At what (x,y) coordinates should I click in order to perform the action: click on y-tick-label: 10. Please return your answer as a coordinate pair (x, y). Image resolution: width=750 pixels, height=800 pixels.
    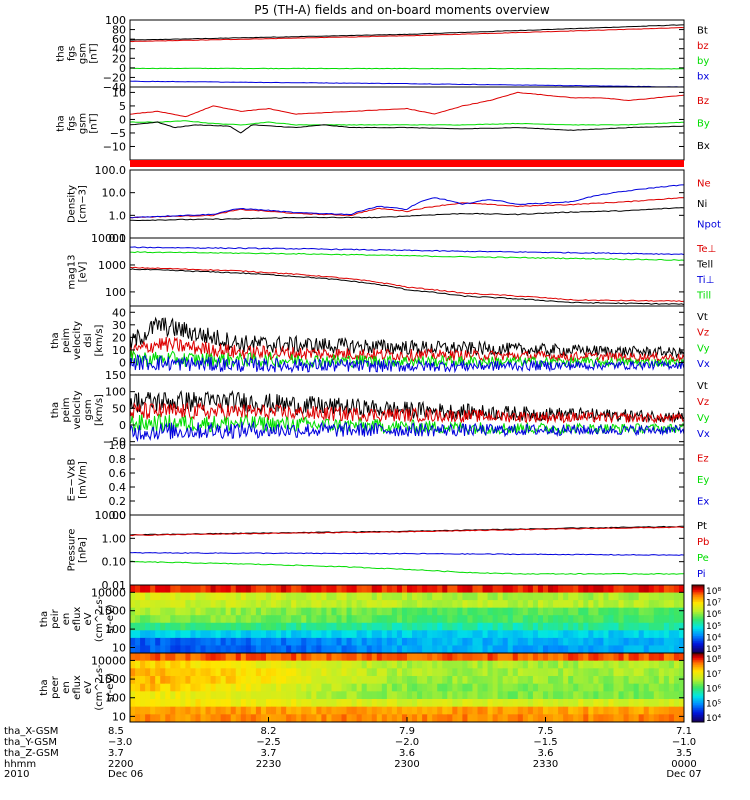
    Looking at the image, I should click on (119, 716).